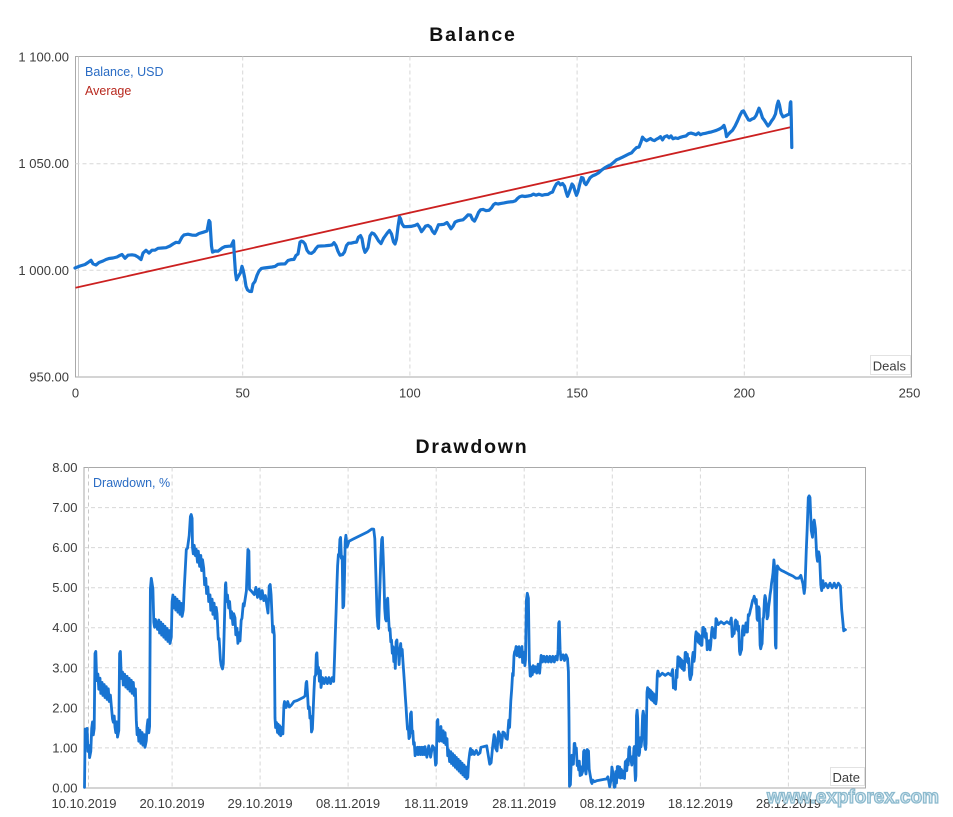 The width and height of the screenshot is (953, 817). What do you see at coordinates (852, 797) in the screenshot?
I see `svg-text: www.expforex.com` at bounding box center [852, 797].